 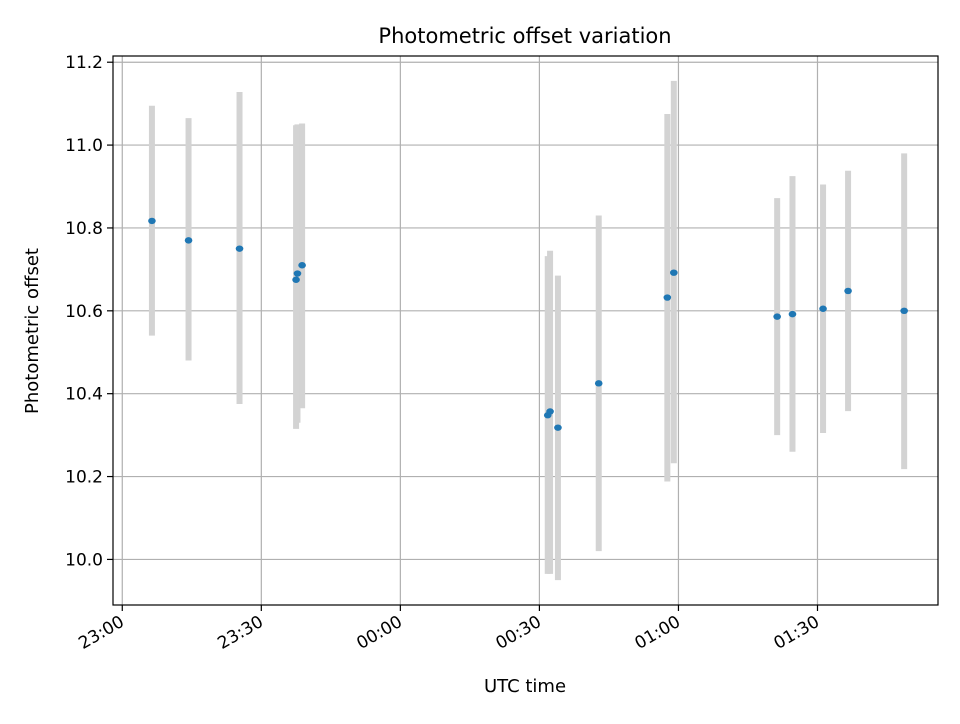 I want to click on y-tick-label: 10.6, so click(x=84, y=312).